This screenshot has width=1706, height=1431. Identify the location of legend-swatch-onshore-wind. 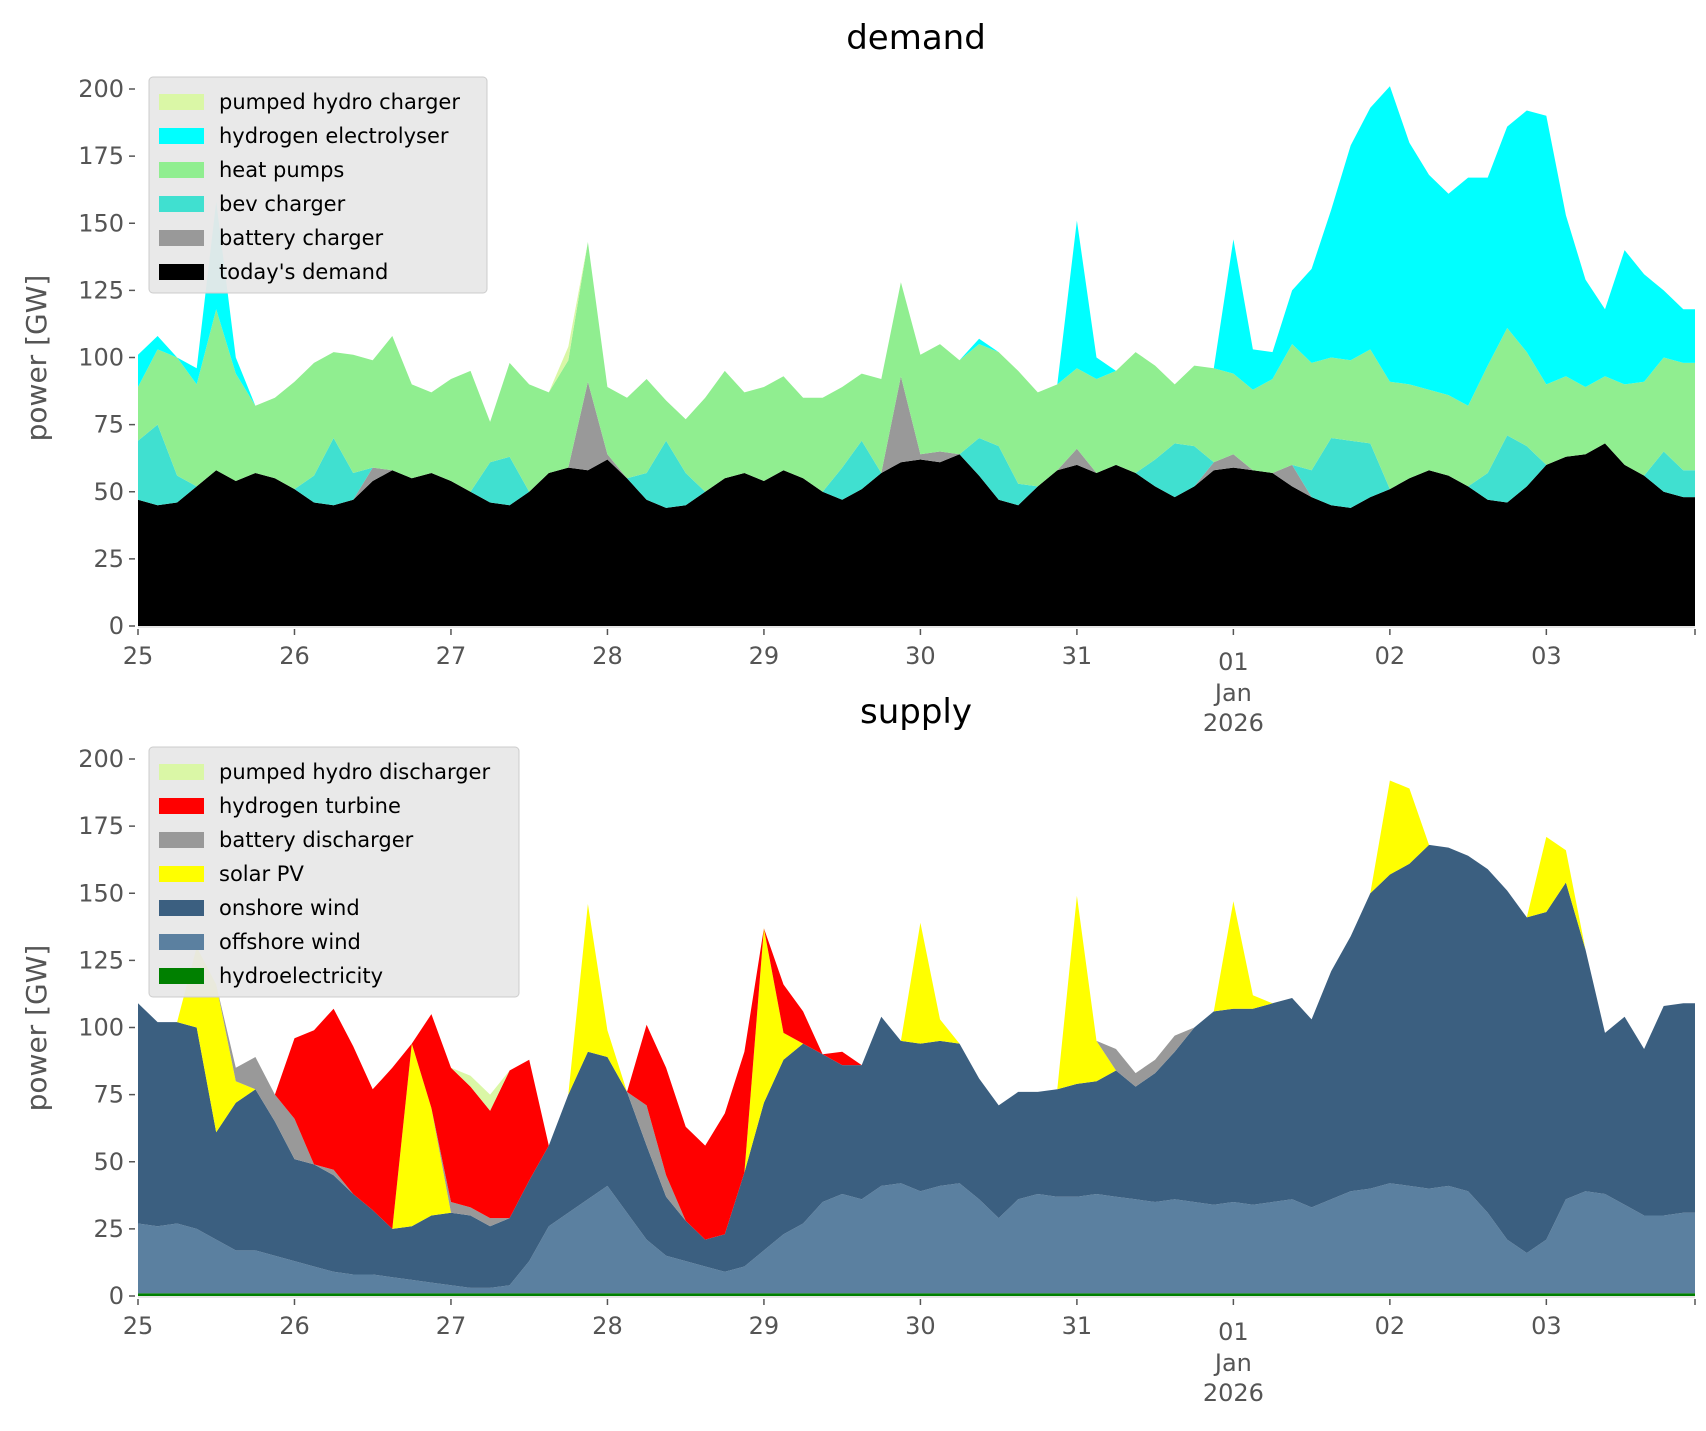
(181, 908).